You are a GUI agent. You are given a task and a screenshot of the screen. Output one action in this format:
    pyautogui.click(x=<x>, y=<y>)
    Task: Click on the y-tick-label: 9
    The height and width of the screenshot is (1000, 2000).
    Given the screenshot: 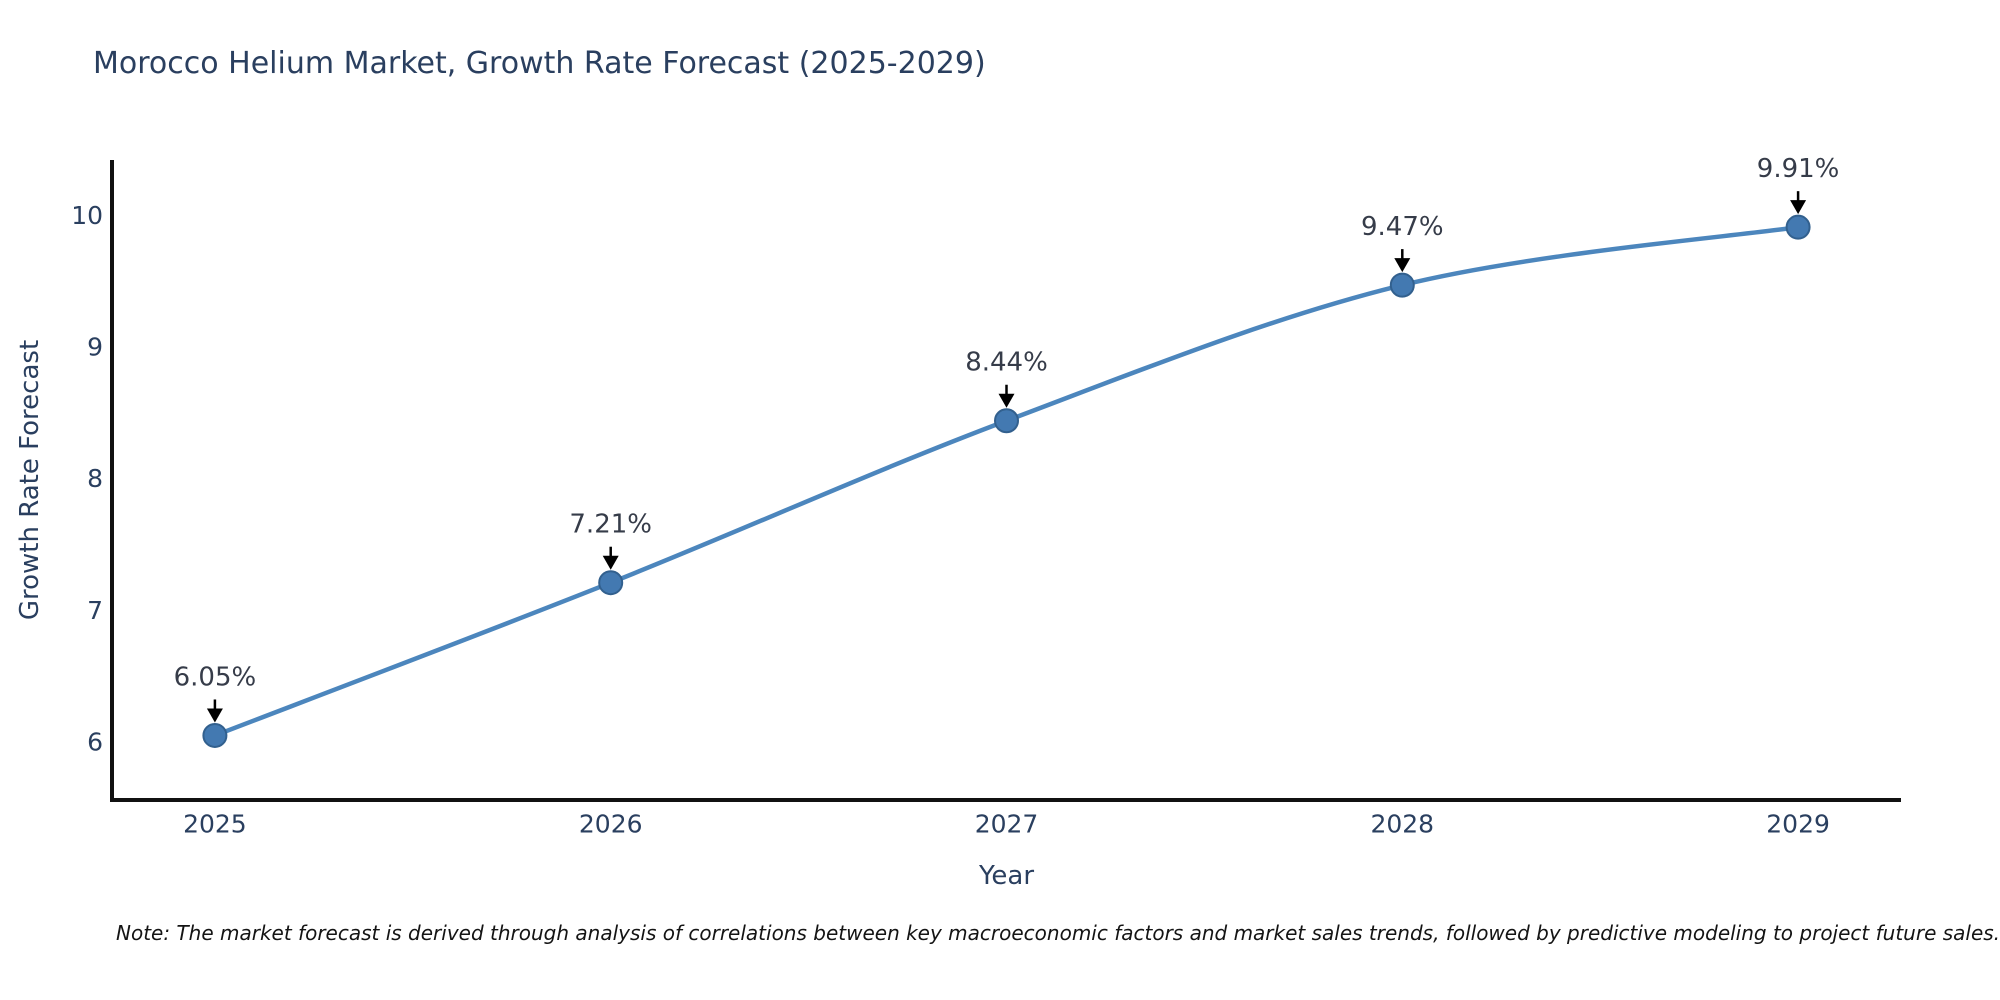 What is the action you would take?
    pyautogui.click(x=95, y=346)
    